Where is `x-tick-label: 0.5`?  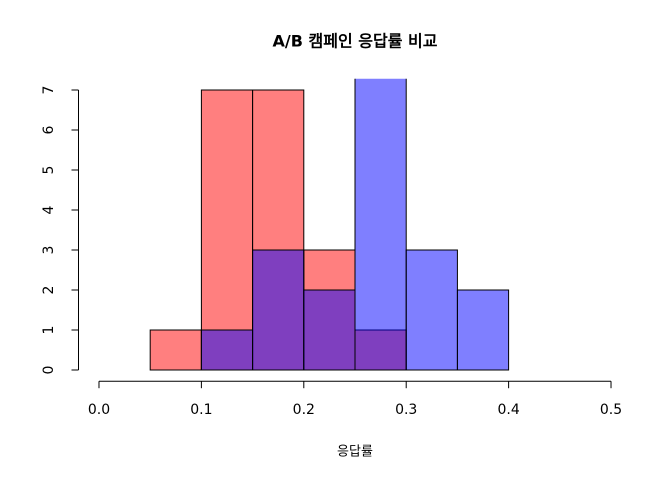 x-tick-label: 0.5 is located at coordinates (611, 410).